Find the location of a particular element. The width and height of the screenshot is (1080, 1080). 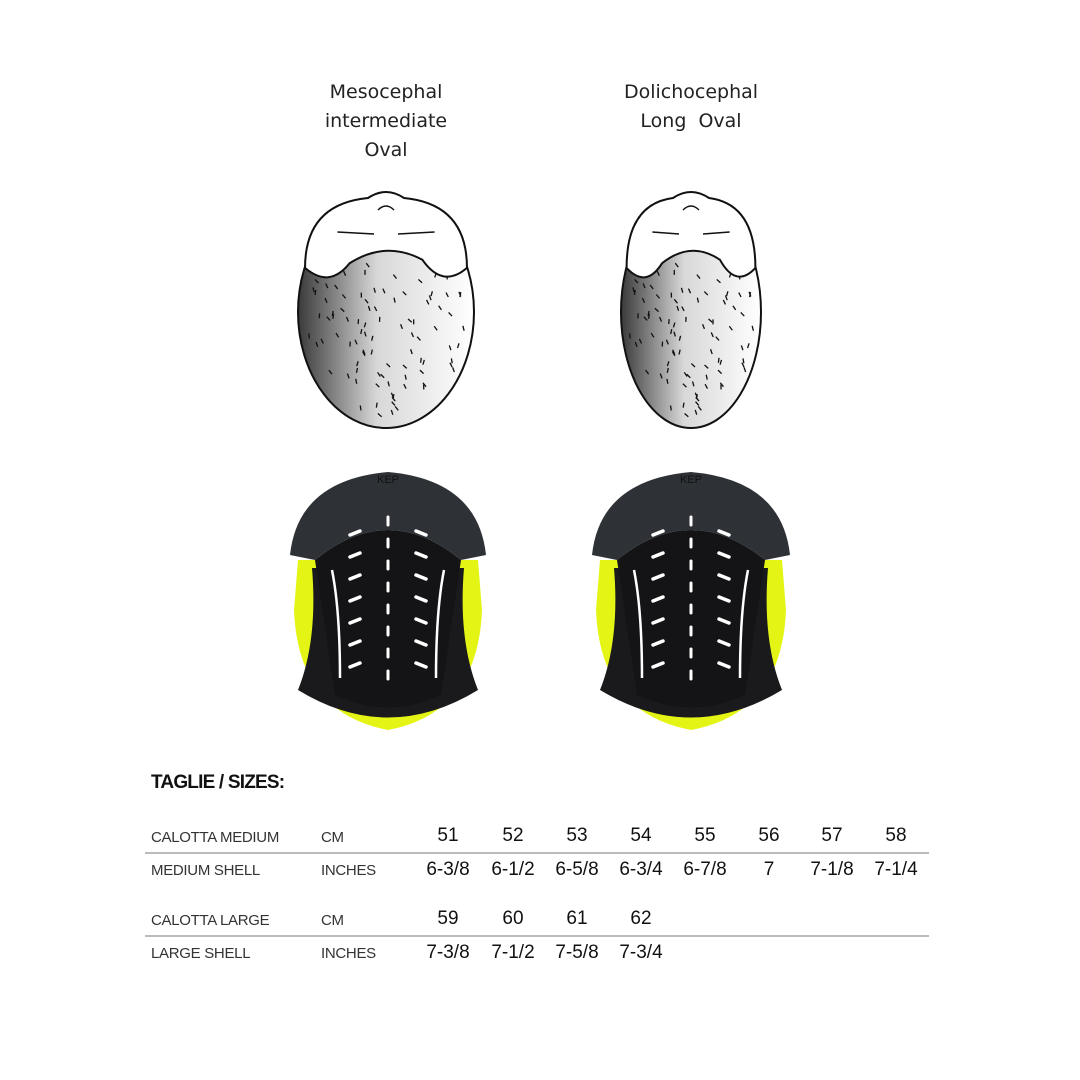

size-cm-value: 52 is located at coordinates (513, 835).